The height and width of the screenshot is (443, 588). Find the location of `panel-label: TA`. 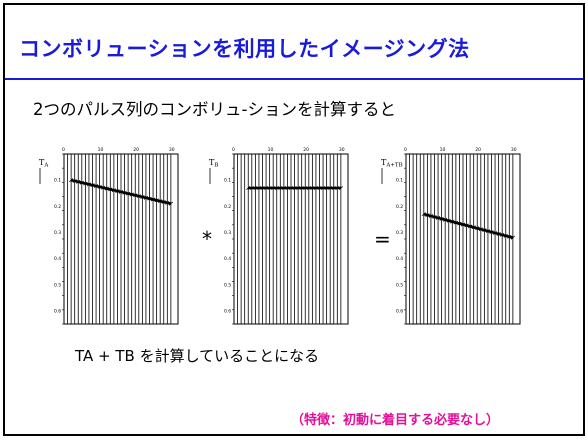

panel-label: TA is located at coordinates (44, 163).